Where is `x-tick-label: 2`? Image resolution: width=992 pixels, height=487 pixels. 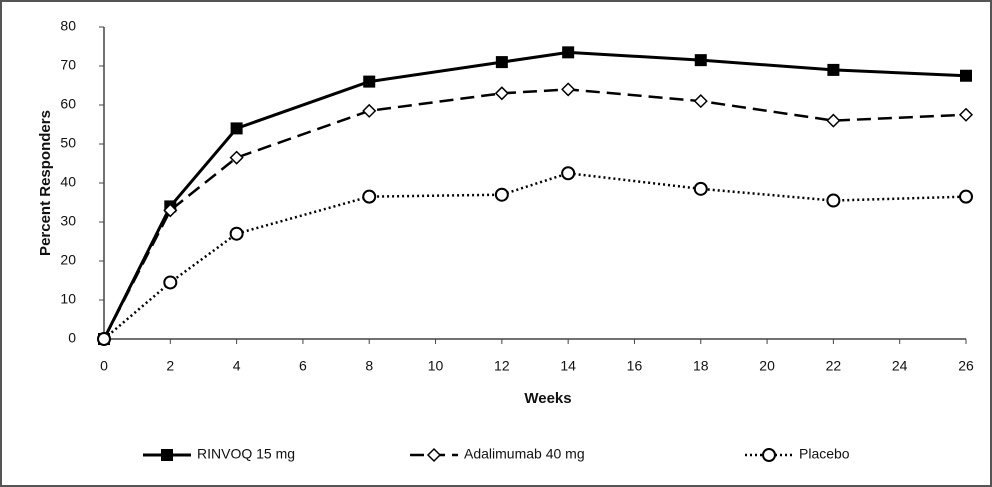
x-tick-label: 2 is located at coordinates (170, 366).